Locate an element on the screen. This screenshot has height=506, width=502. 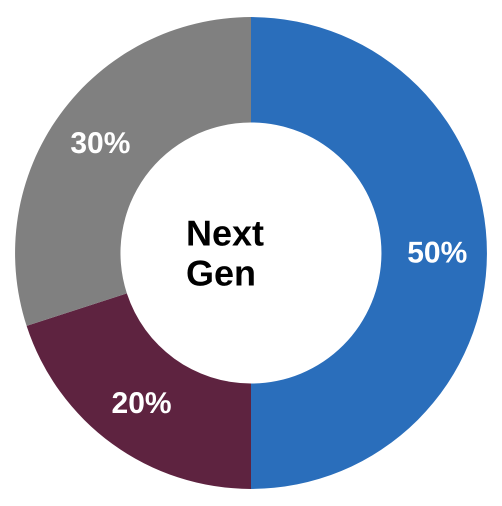
data-label: 20% is located at coordinates (142, 403).